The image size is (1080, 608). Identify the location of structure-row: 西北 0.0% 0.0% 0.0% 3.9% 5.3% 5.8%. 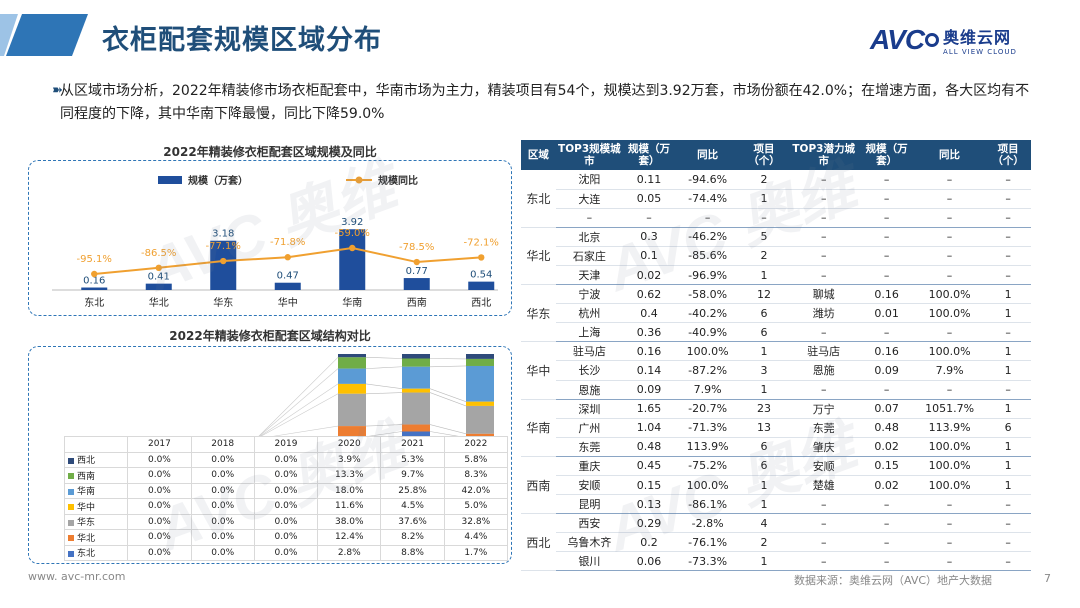
(286, 459).